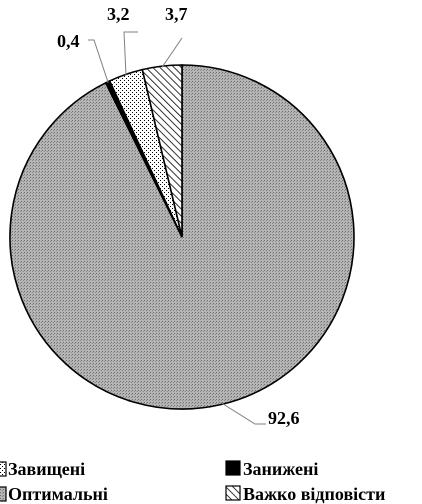 The height and width of the screenshot is (504, 422). Describe the element at coordinates (3, 469) in the screenshot. I see `legend-swatch-dots` at that location.